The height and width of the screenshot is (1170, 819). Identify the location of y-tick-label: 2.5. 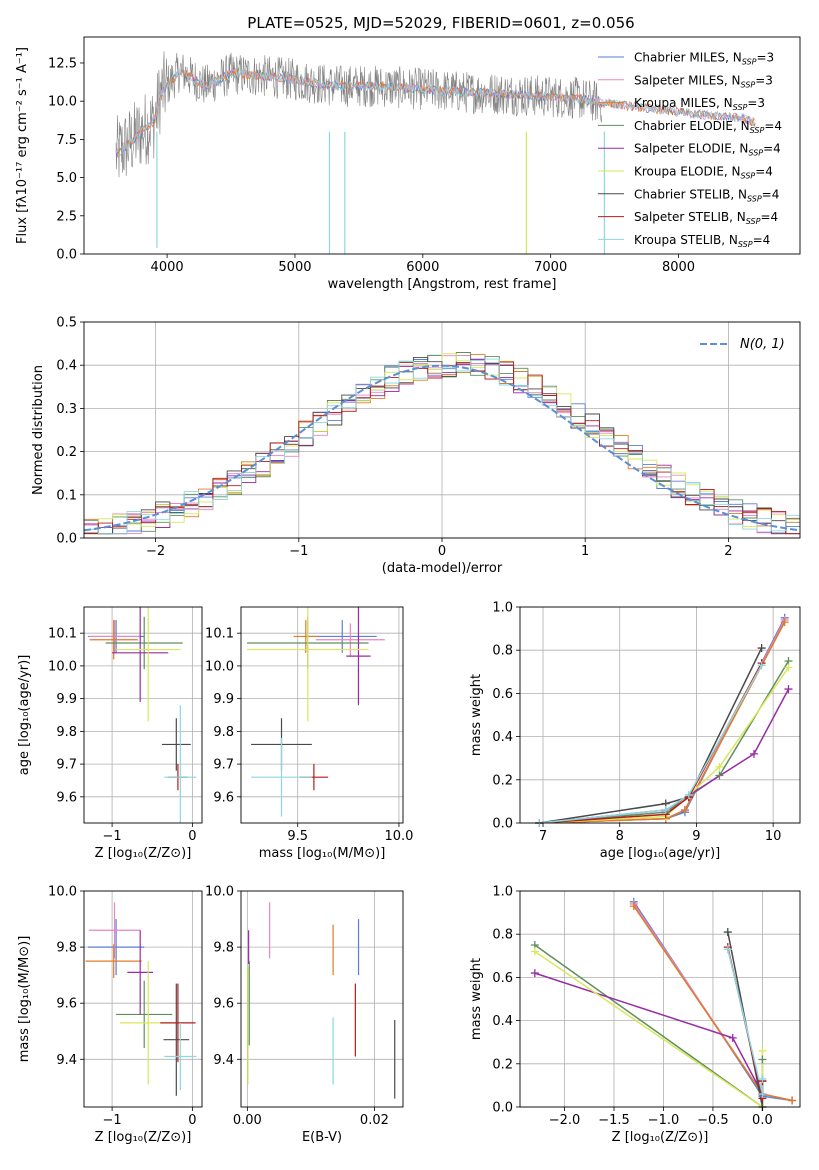
(66, 216).